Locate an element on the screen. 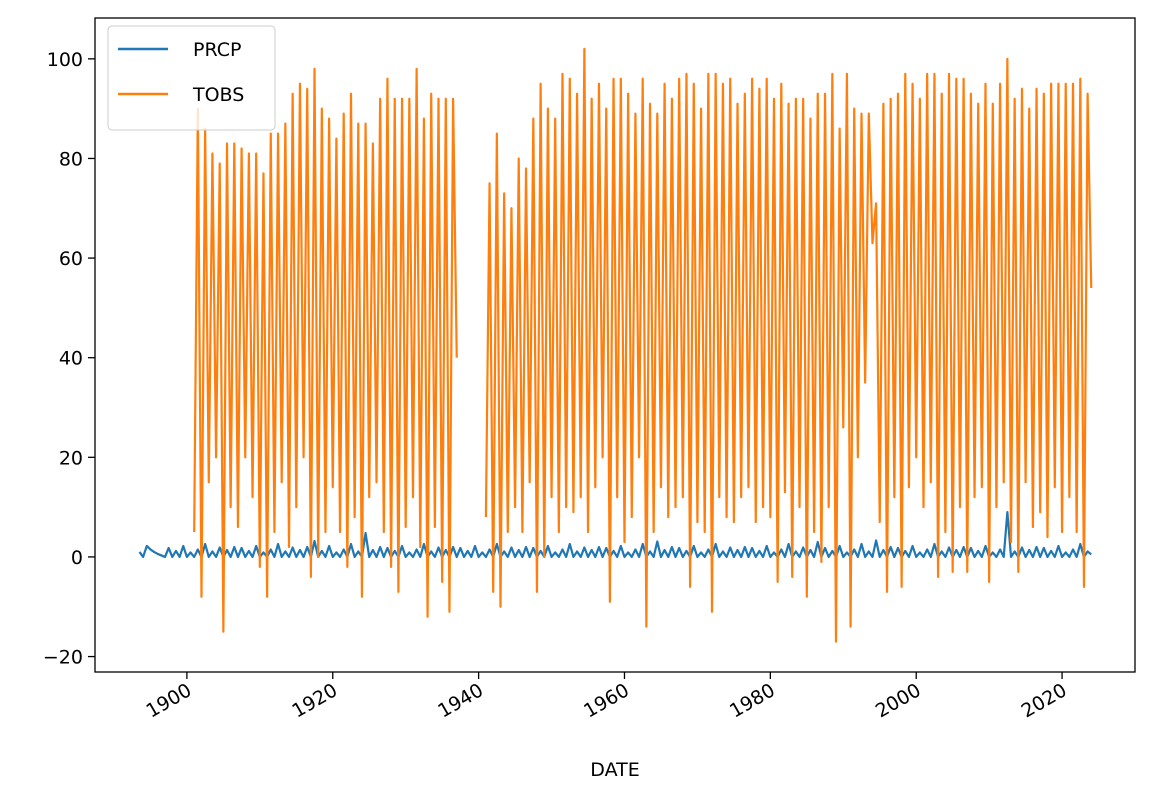 The width and height of the screenshot is (1155, 803). x-axis-label: DATE is located at coordinates (614, 770).